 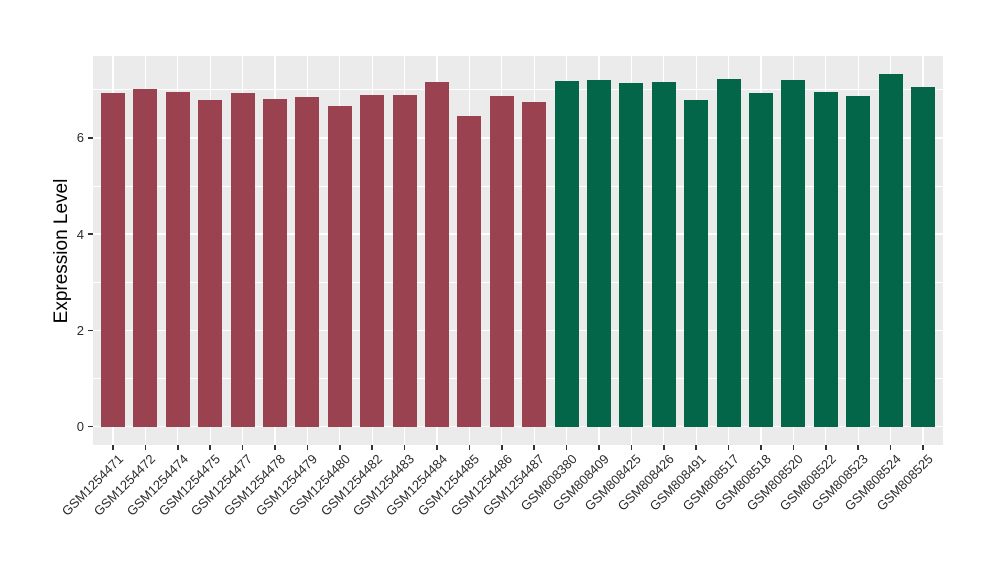 What do you see at coordinates (761, 259) in the screenshot?
I see `bar-GSM808518` at bounding box center [761, 259].